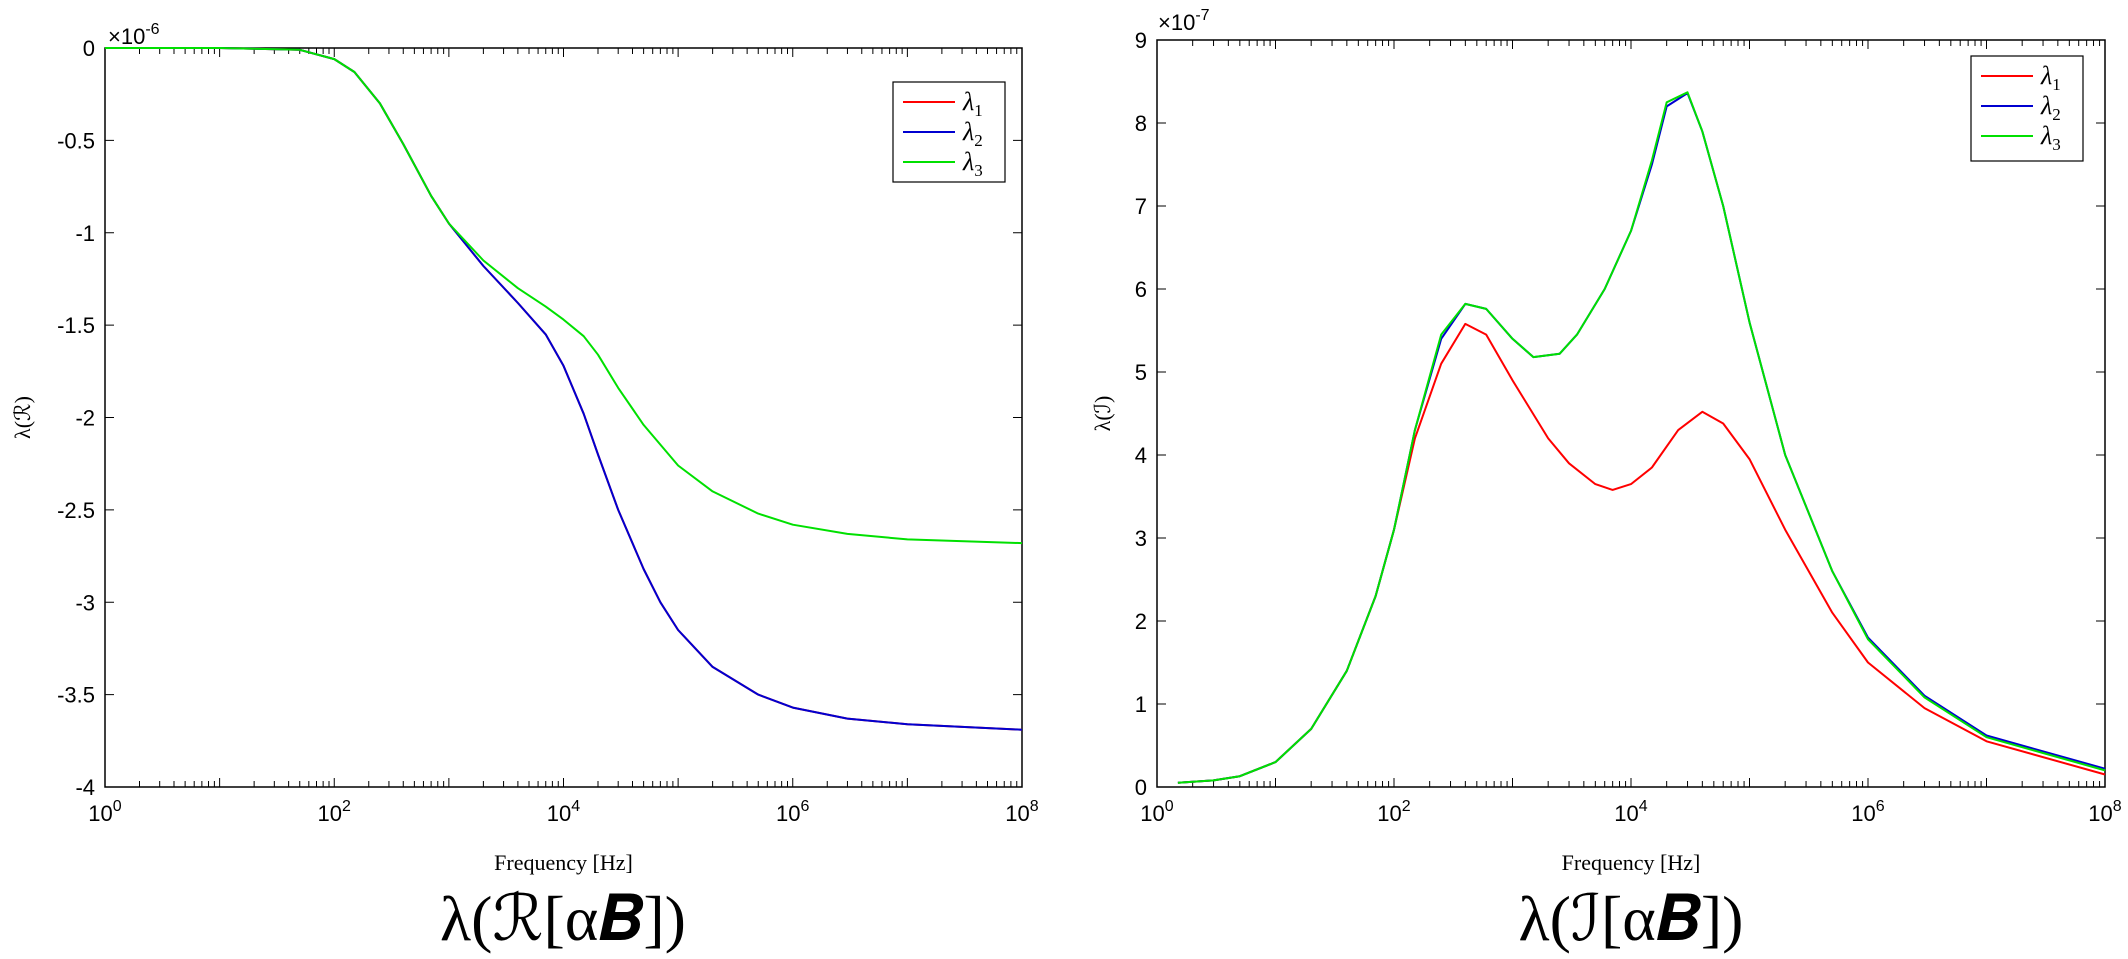  What do you see at coordinates (1141, 621) in the screenshot?
I see `y-tick-label: 2` at bounding box center [1141, 621].